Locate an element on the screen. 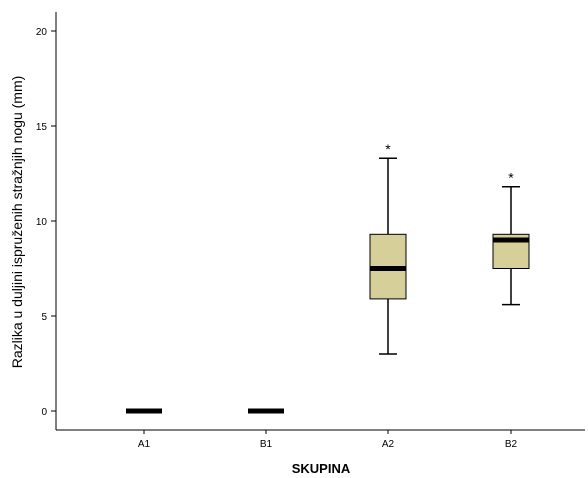 Image resolution: width=588 pixels, height=478 pixels. x-ticks: A1 B1 A2 B2 is located at coordinates (328, 440).